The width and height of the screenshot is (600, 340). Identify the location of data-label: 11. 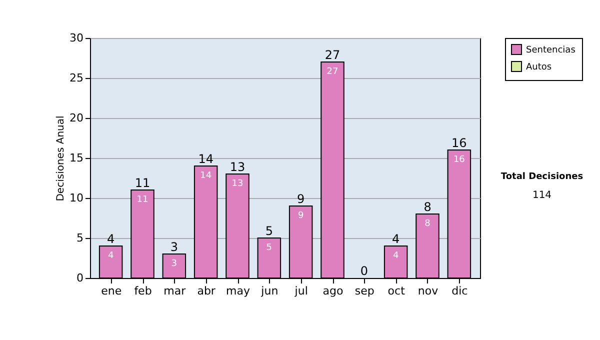
(142, 200).